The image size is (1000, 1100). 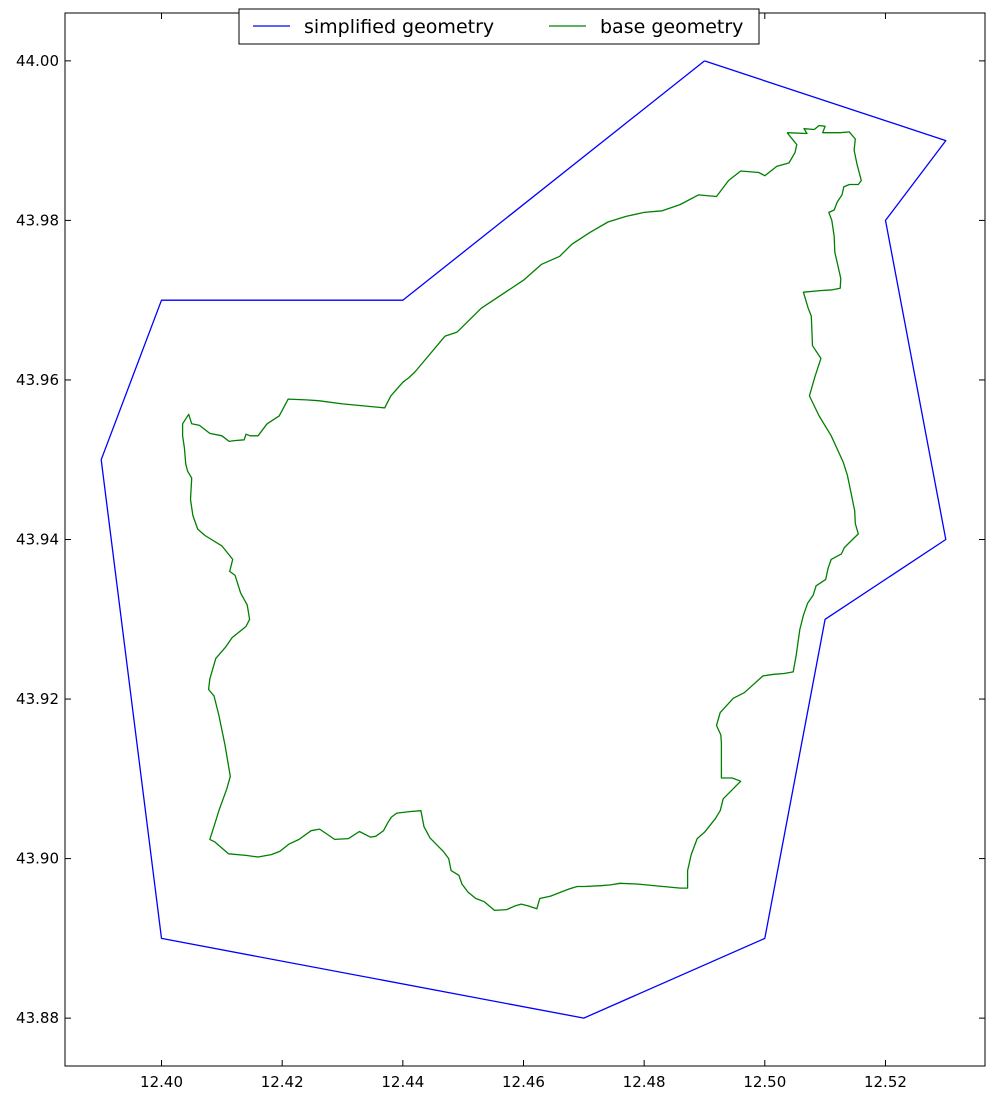 What do you see at coordinates (161, 1082) in the screenshot?
I see `x-tick-label: 12.40` at bounding box center [161, 1082].